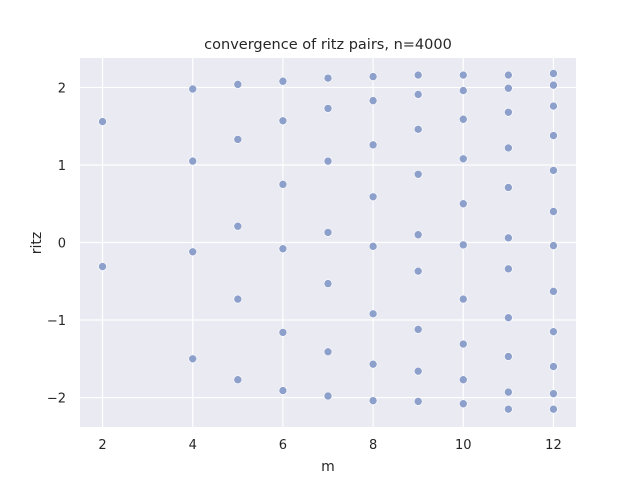 The width and height of the screenshot is (640, 480). Describe the element at coordinates (102, 445) in the screenshot. I see `x-tick-label: 2` at that location.